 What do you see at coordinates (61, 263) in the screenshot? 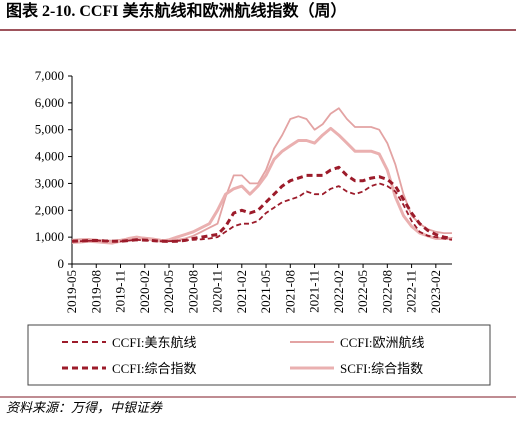
I see `y-tick-label: 0` at bounding box center [61, 263].